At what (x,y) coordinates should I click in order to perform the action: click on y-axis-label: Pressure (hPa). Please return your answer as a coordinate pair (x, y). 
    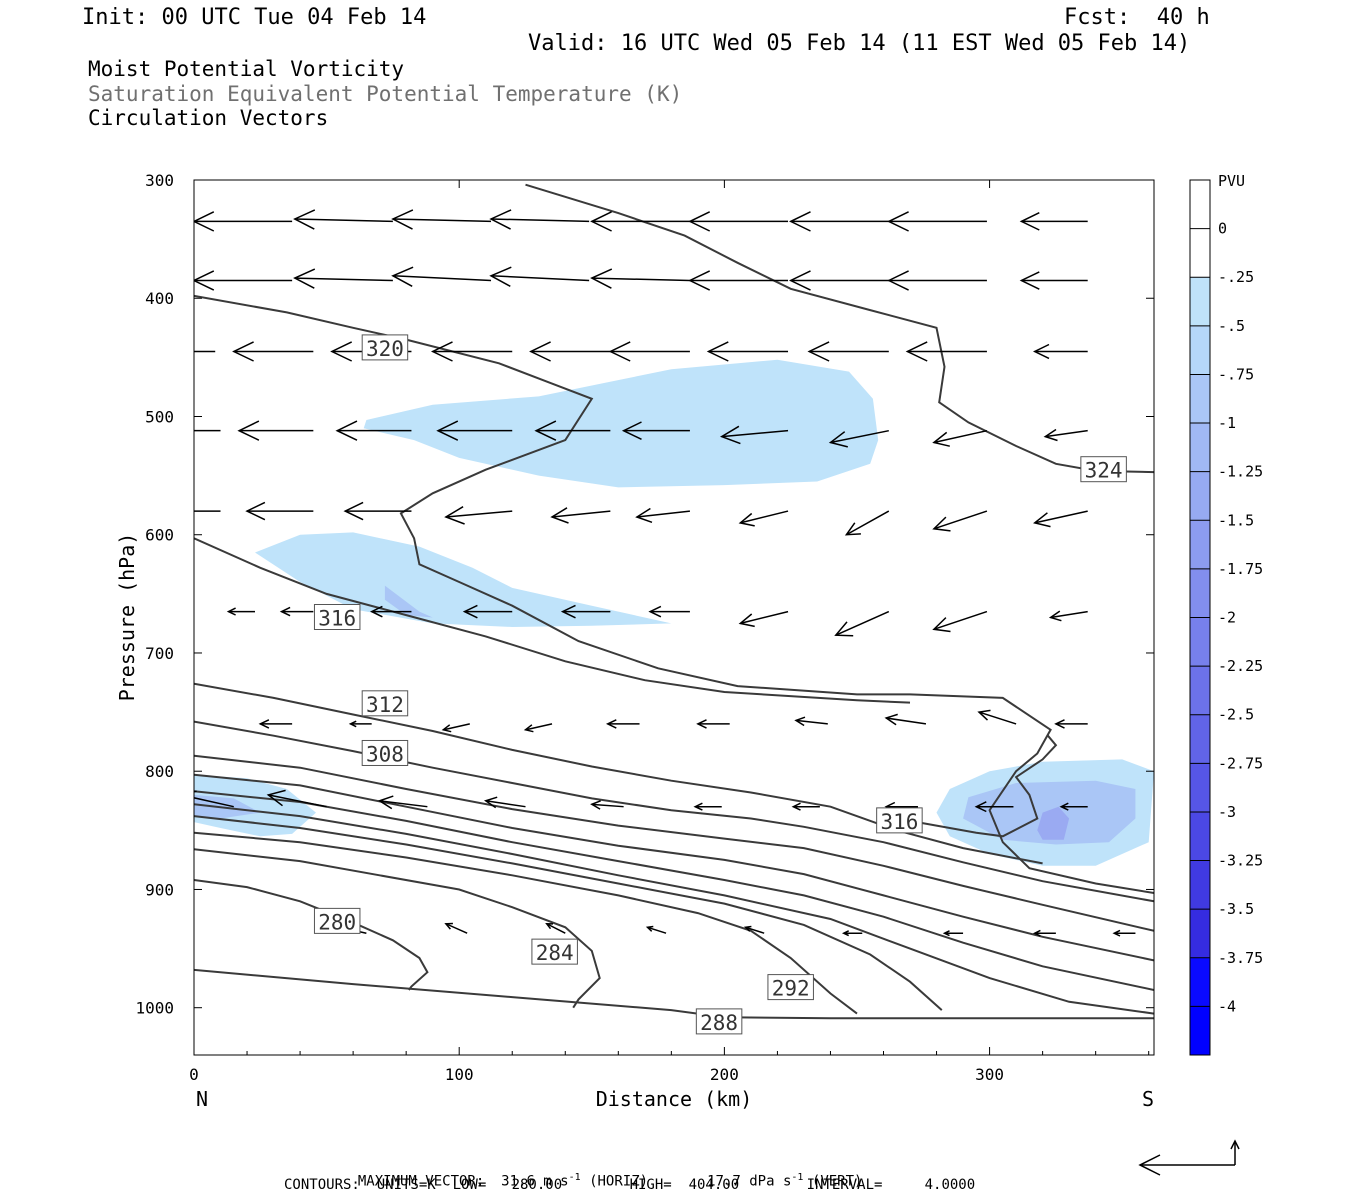
    Looking at the image, I should click on (127, 617).